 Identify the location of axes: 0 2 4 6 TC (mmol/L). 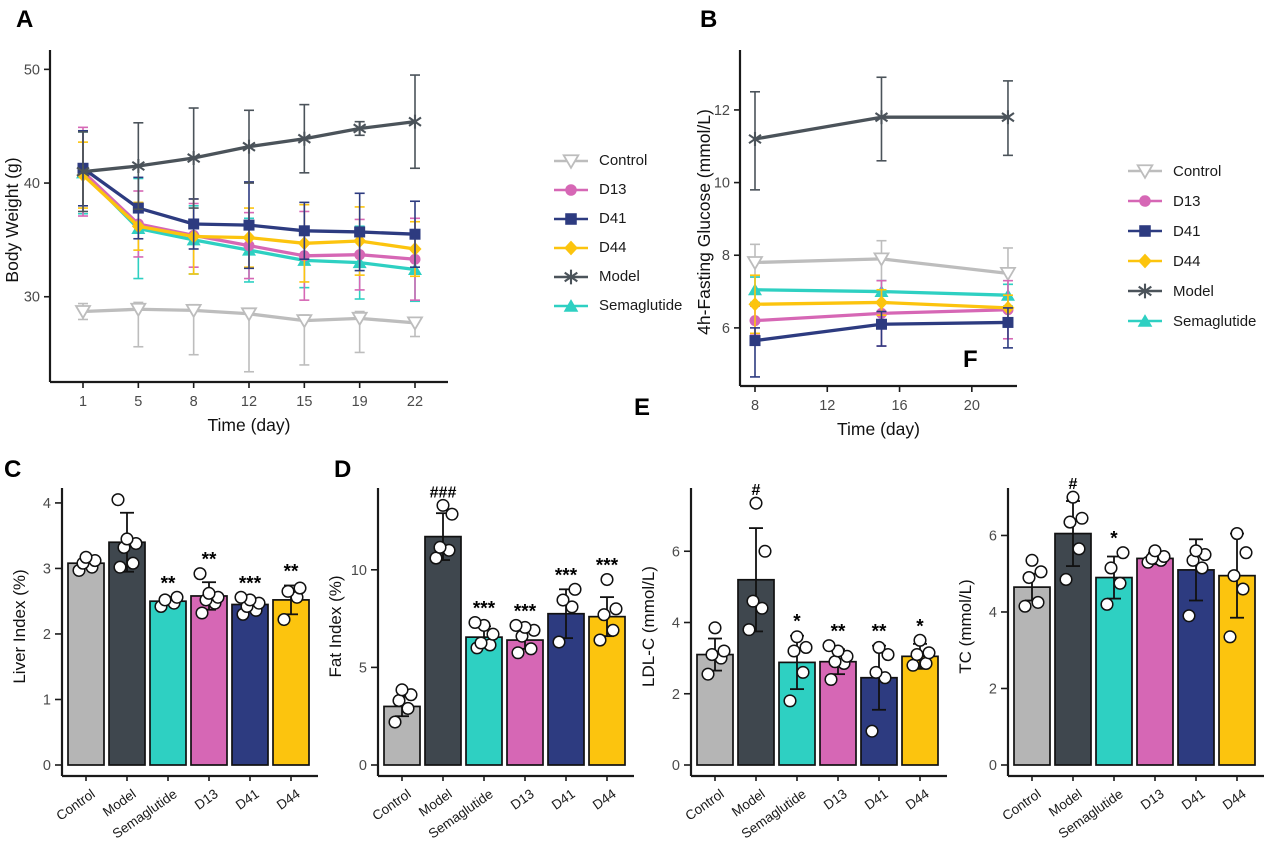
(1110, 633).